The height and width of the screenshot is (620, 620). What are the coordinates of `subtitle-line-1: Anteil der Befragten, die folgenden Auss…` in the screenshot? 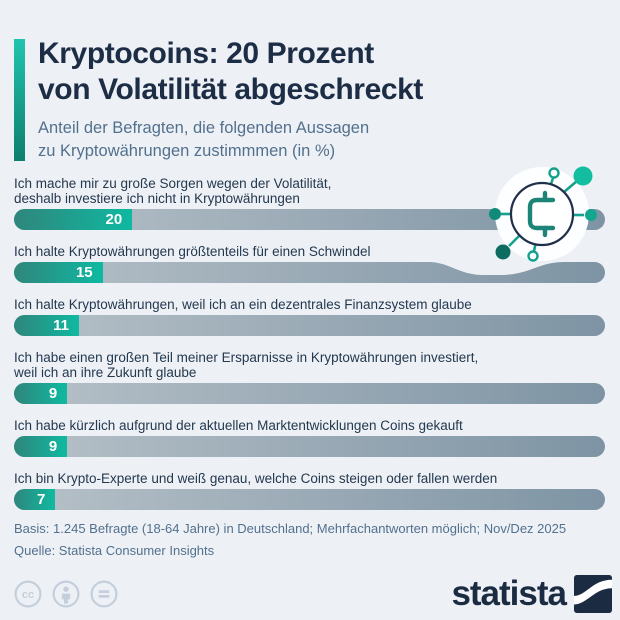 It's located at (204, 128).